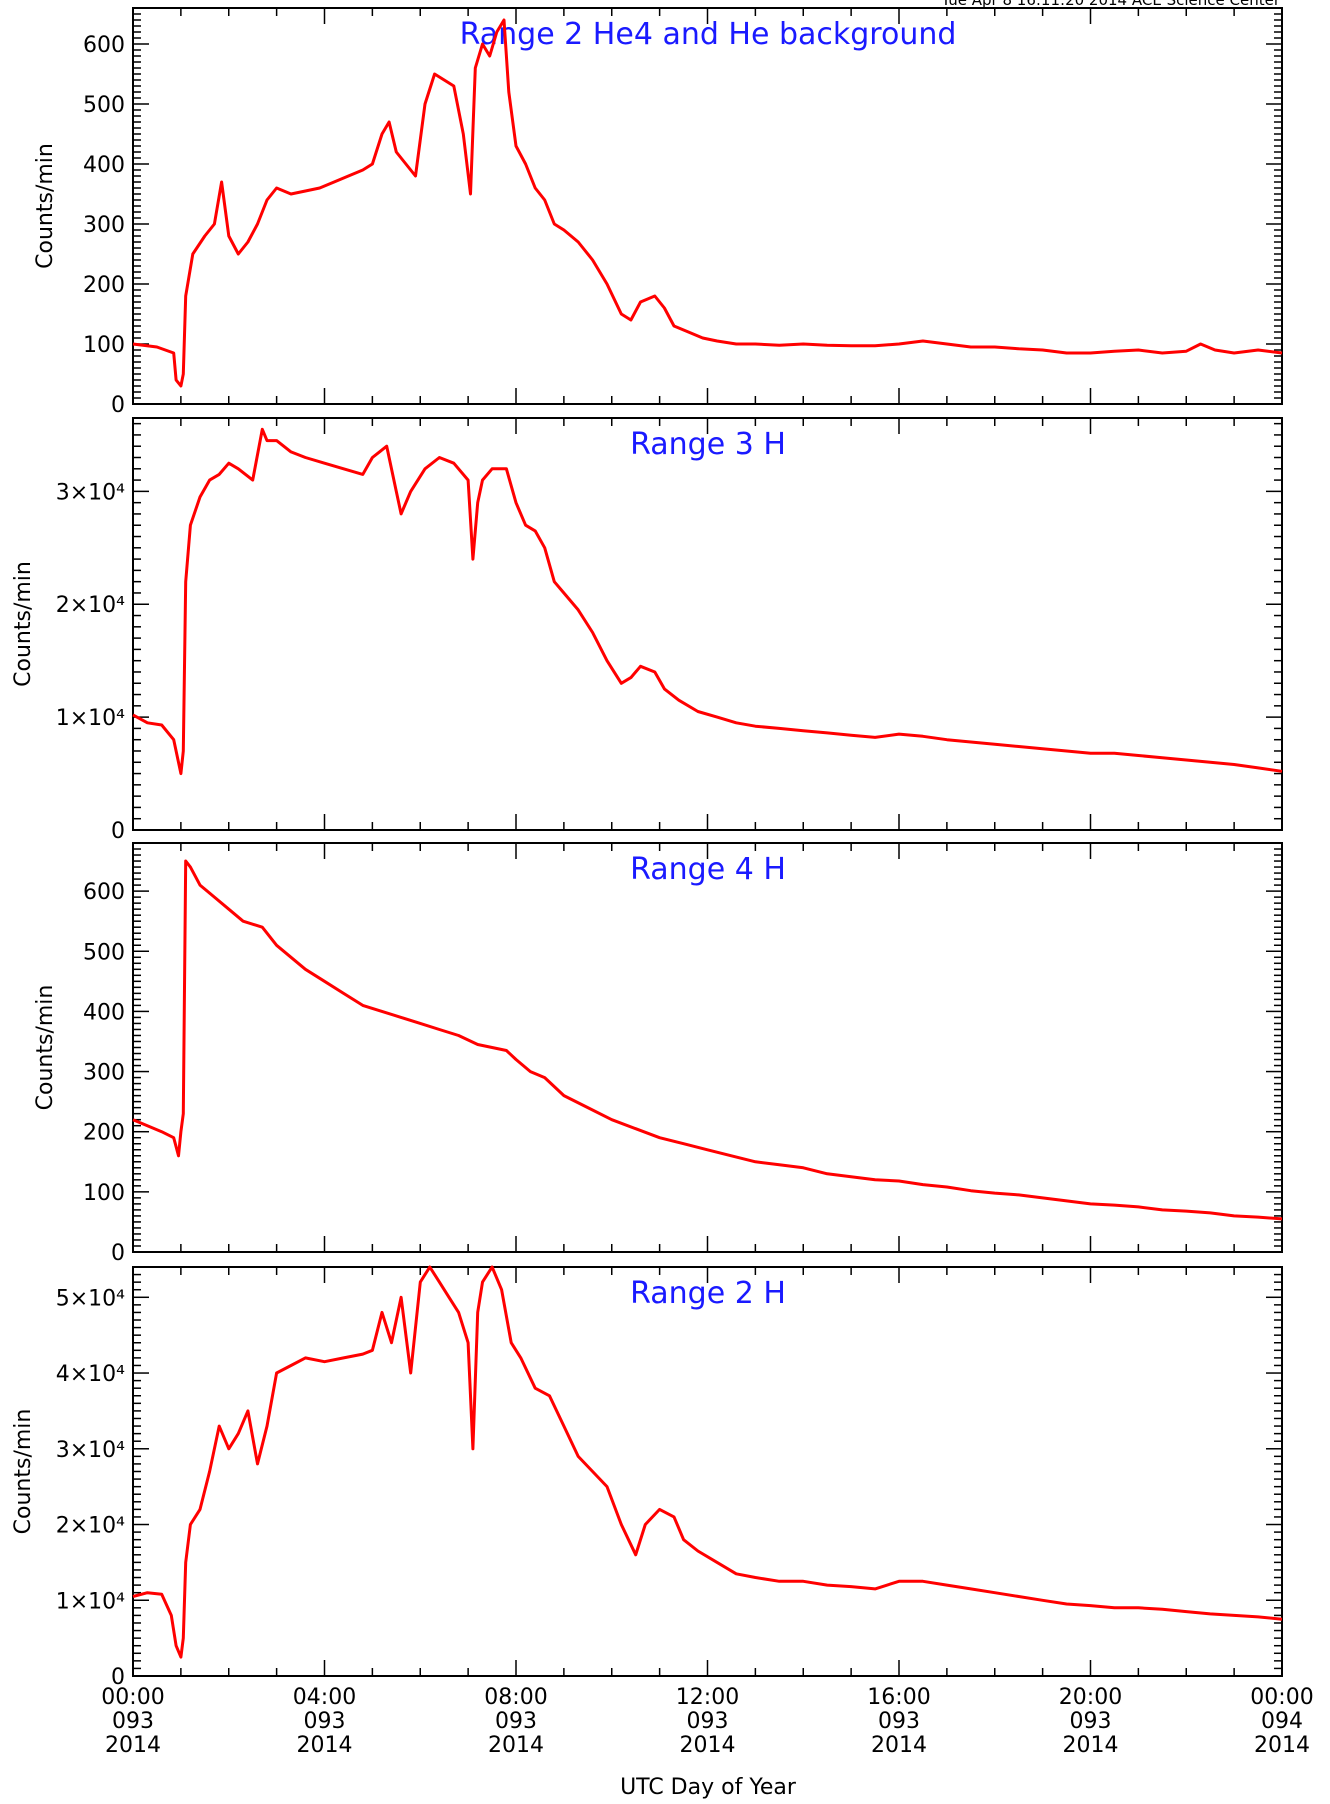  Describe the element at coordinates (515, 1697) in the screenshot. I see `x-tick-label-time: 08:00` at that location.